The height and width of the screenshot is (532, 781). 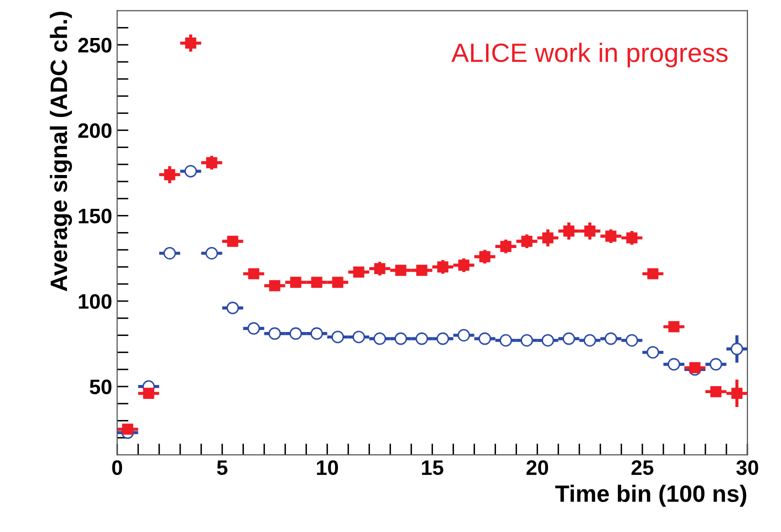 What do you see at coordinates (747, 468) in the screenshot?
I see `x-tick-label: 30` at bounding box center [747, 468].